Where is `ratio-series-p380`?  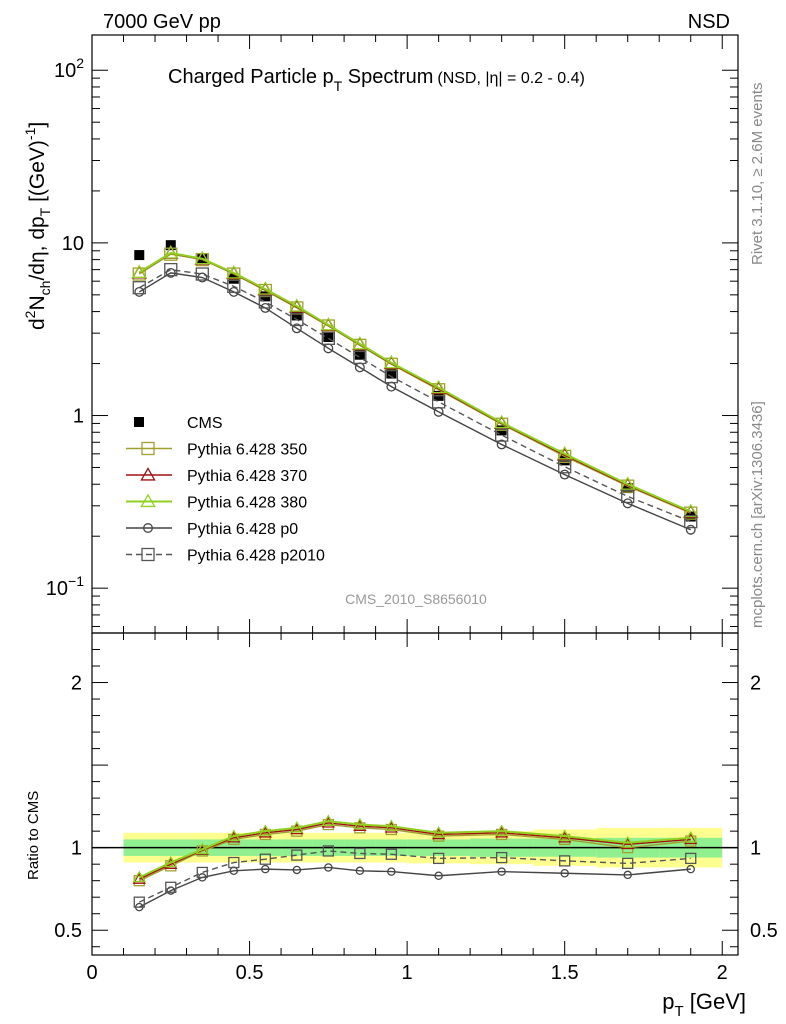
ratio-series-p380 is located at coordinates (415, 848).